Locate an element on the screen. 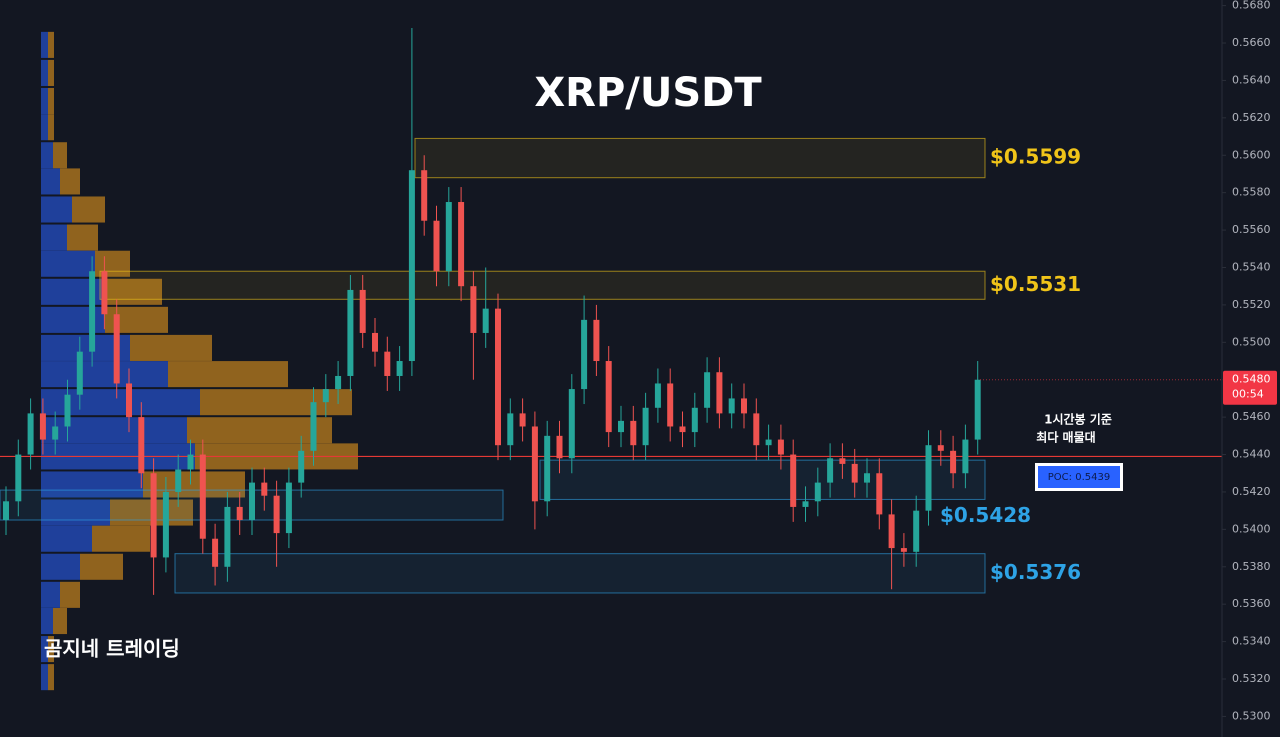 This screenshot has height=737, width=1280. y-tick-label: 0.5440 is located at coordinates (1251, 454).